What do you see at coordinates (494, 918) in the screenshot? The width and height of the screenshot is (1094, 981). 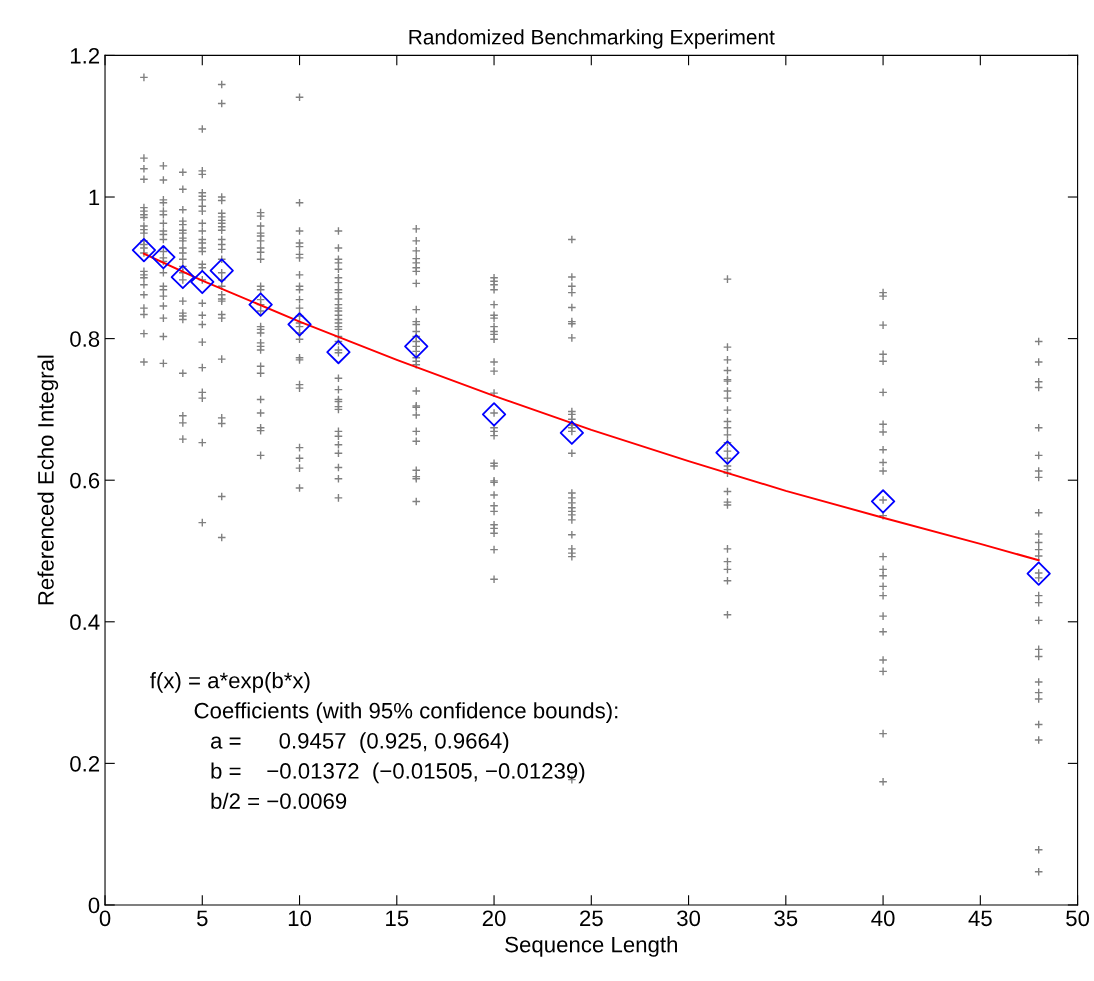 I see `x-tick-label: 20` at bounding box center [494, 918].